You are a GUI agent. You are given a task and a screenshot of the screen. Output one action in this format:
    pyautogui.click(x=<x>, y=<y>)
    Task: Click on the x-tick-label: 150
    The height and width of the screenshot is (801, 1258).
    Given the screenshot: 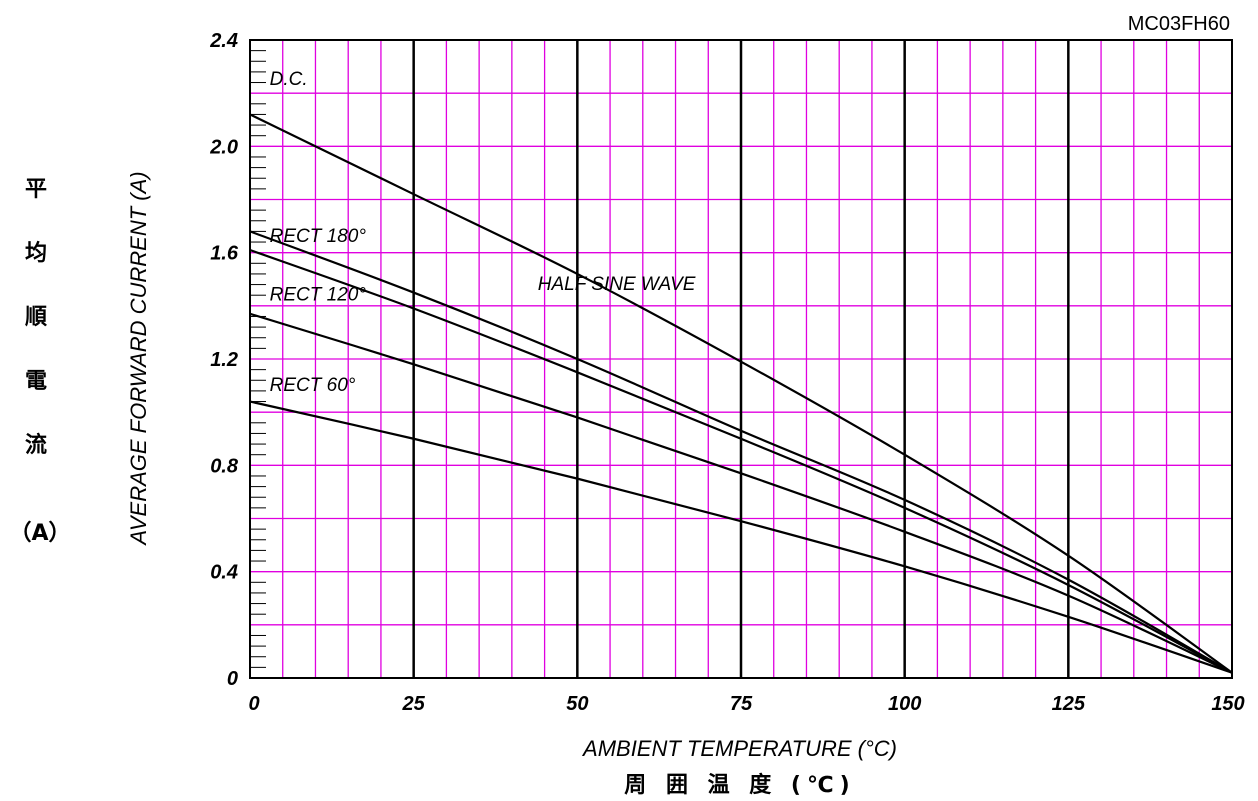 What is the action you would take?
    pyautogui.click(x=1227, y=704)
    